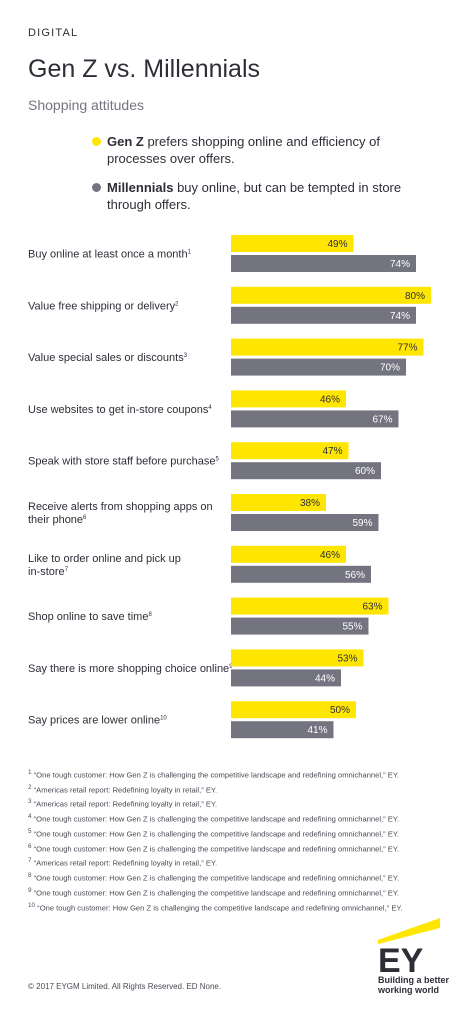 Image resolution: width=474 pixels, height=1017 pixels. Describe the element at coordinates (352, 627) in the screenshot. I see `data-label: 55%` at that location.